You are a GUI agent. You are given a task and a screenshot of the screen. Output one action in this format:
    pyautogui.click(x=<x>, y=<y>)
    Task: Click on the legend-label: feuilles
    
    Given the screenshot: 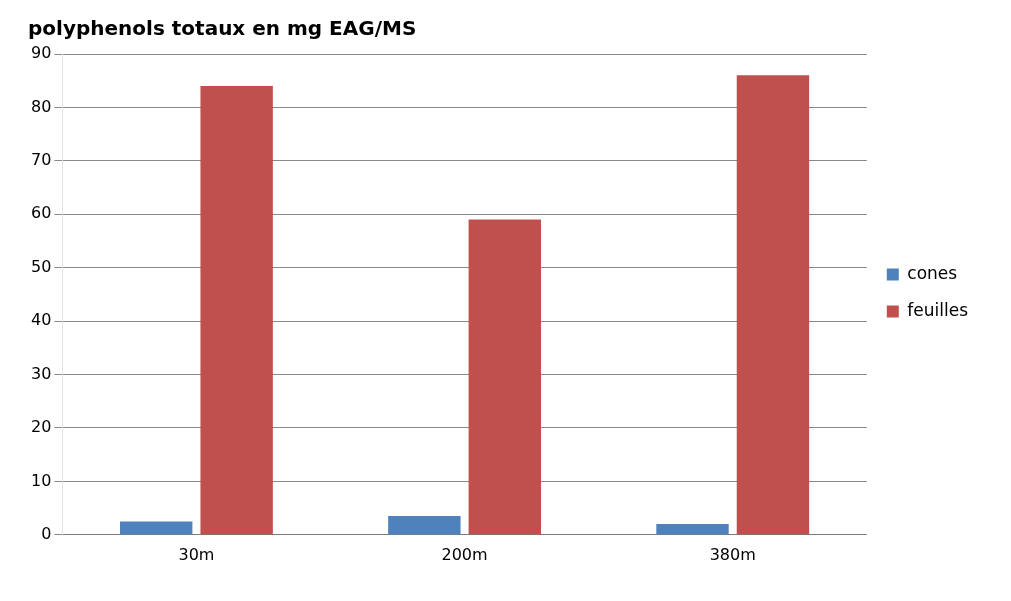 What is the action you would take?
    pyautogui.click(x=938, y=309)
    